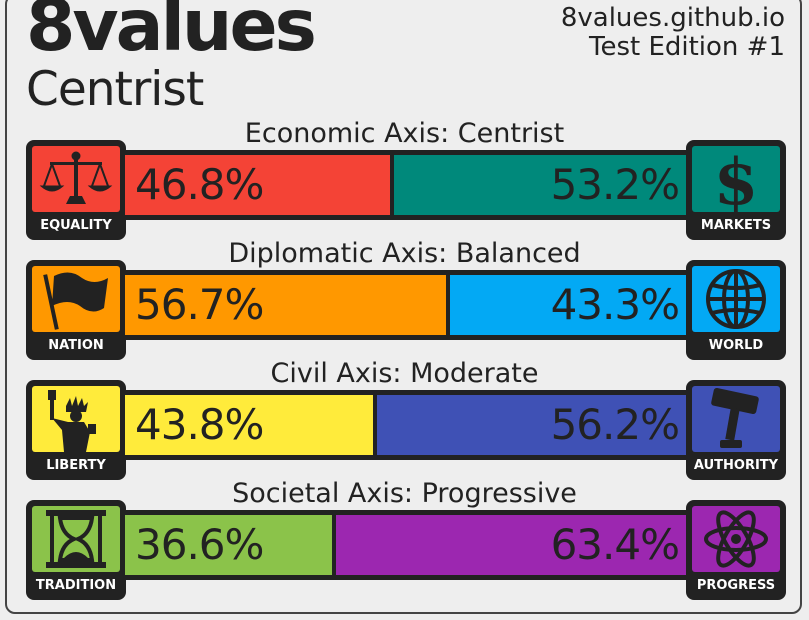  I want to click on tradition-label: TRADITION, so click(76, 585).